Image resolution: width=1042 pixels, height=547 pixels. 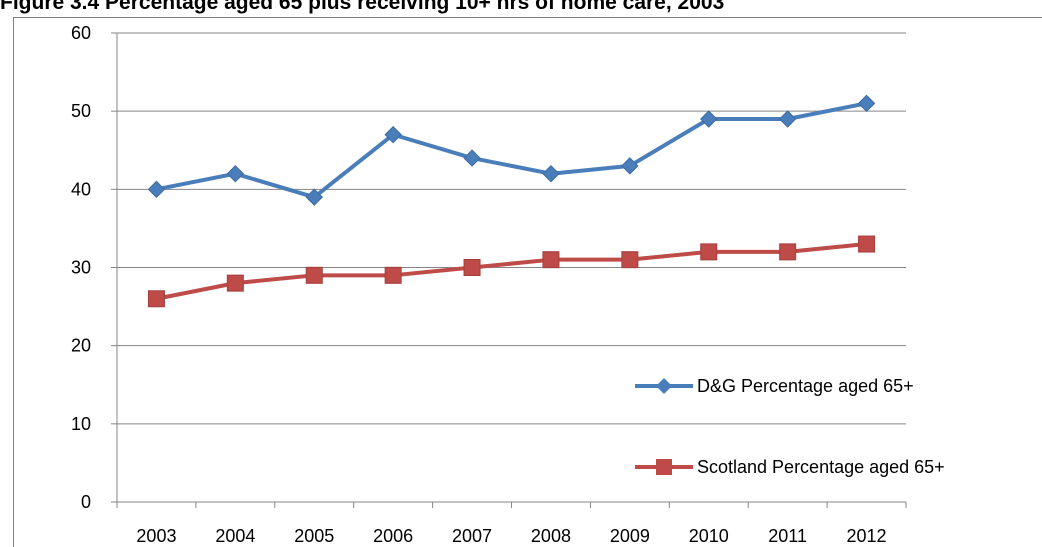 I want to click on y-tick-label: 60, so click(x=81, y=33).